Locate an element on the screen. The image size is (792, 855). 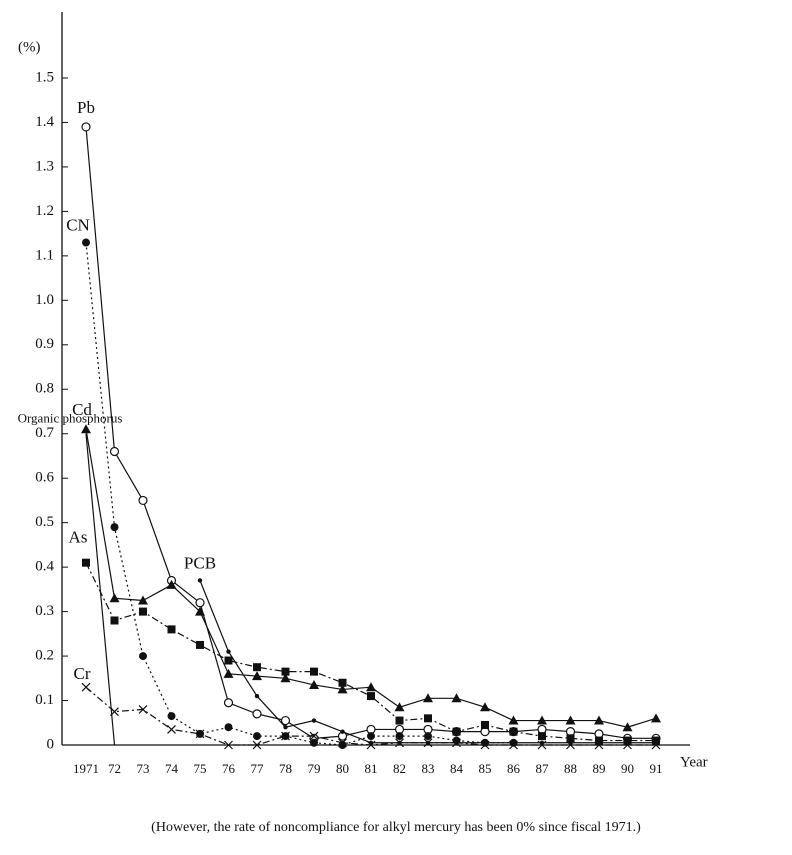
y-tick-label: 1.1 is located at coordinates (44, 255).